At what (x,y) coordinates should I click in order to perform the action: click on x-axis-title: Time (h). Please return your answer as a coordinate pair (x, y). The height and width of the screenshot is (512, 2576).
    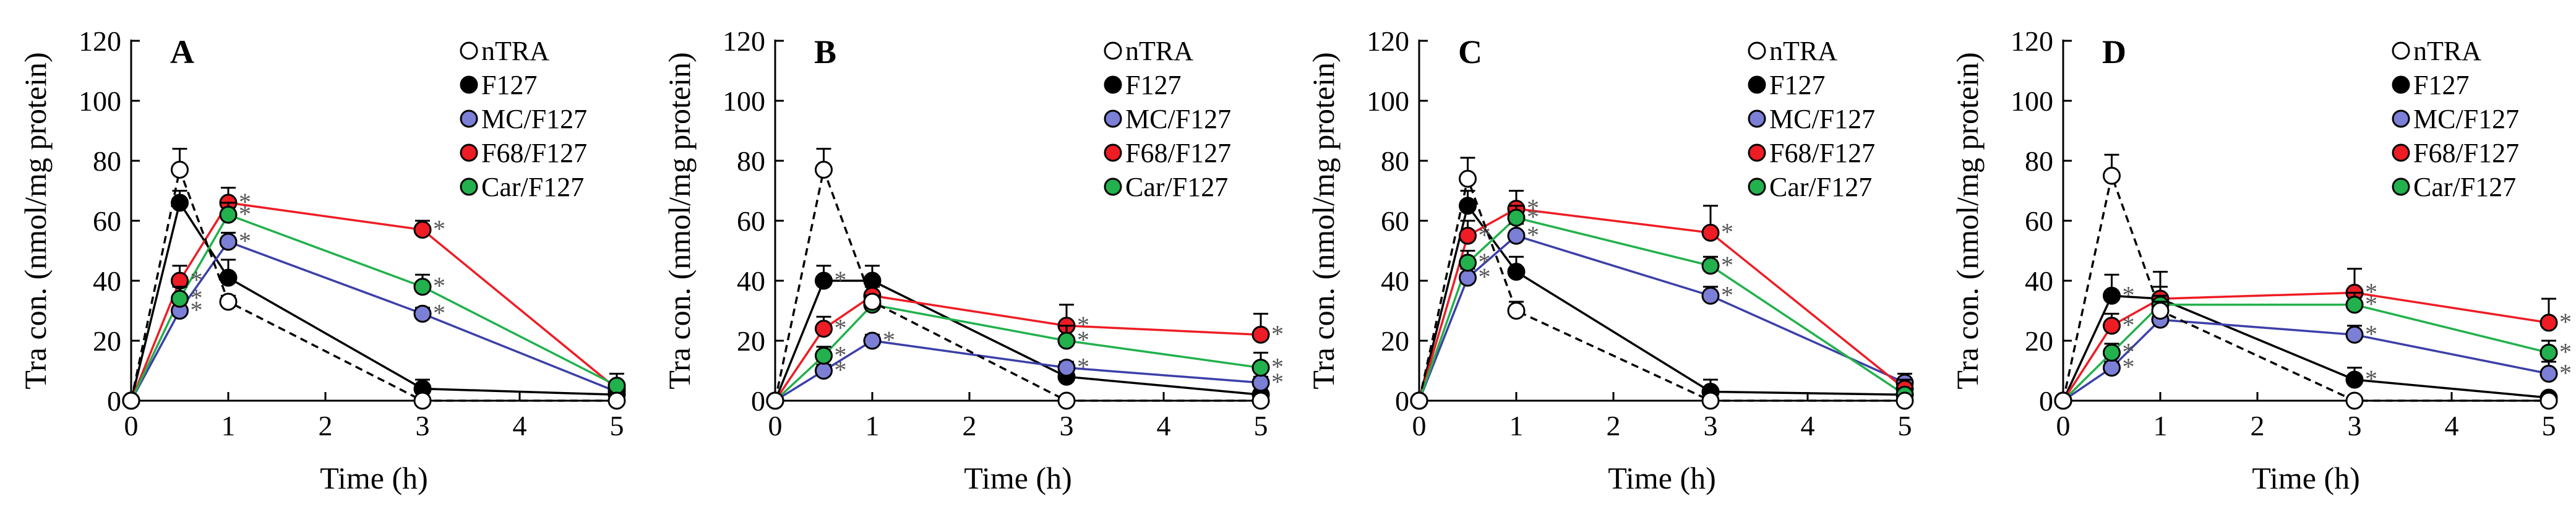
    Looking at the image, I should click on (2306, 478).